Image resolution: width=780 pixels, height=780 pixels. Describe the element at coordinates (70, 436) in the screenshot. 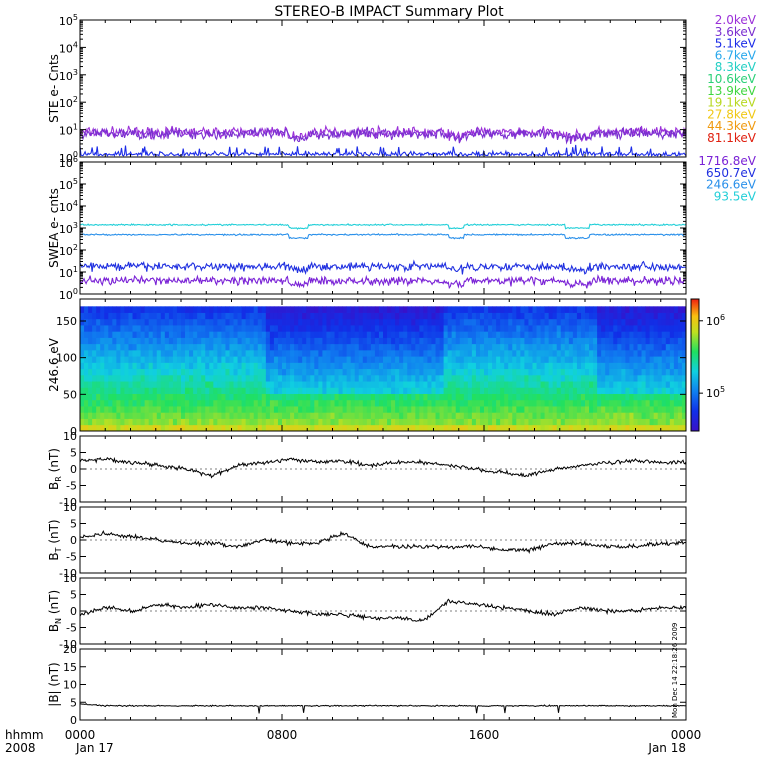

I see `y-tick-label: 10` at that location.